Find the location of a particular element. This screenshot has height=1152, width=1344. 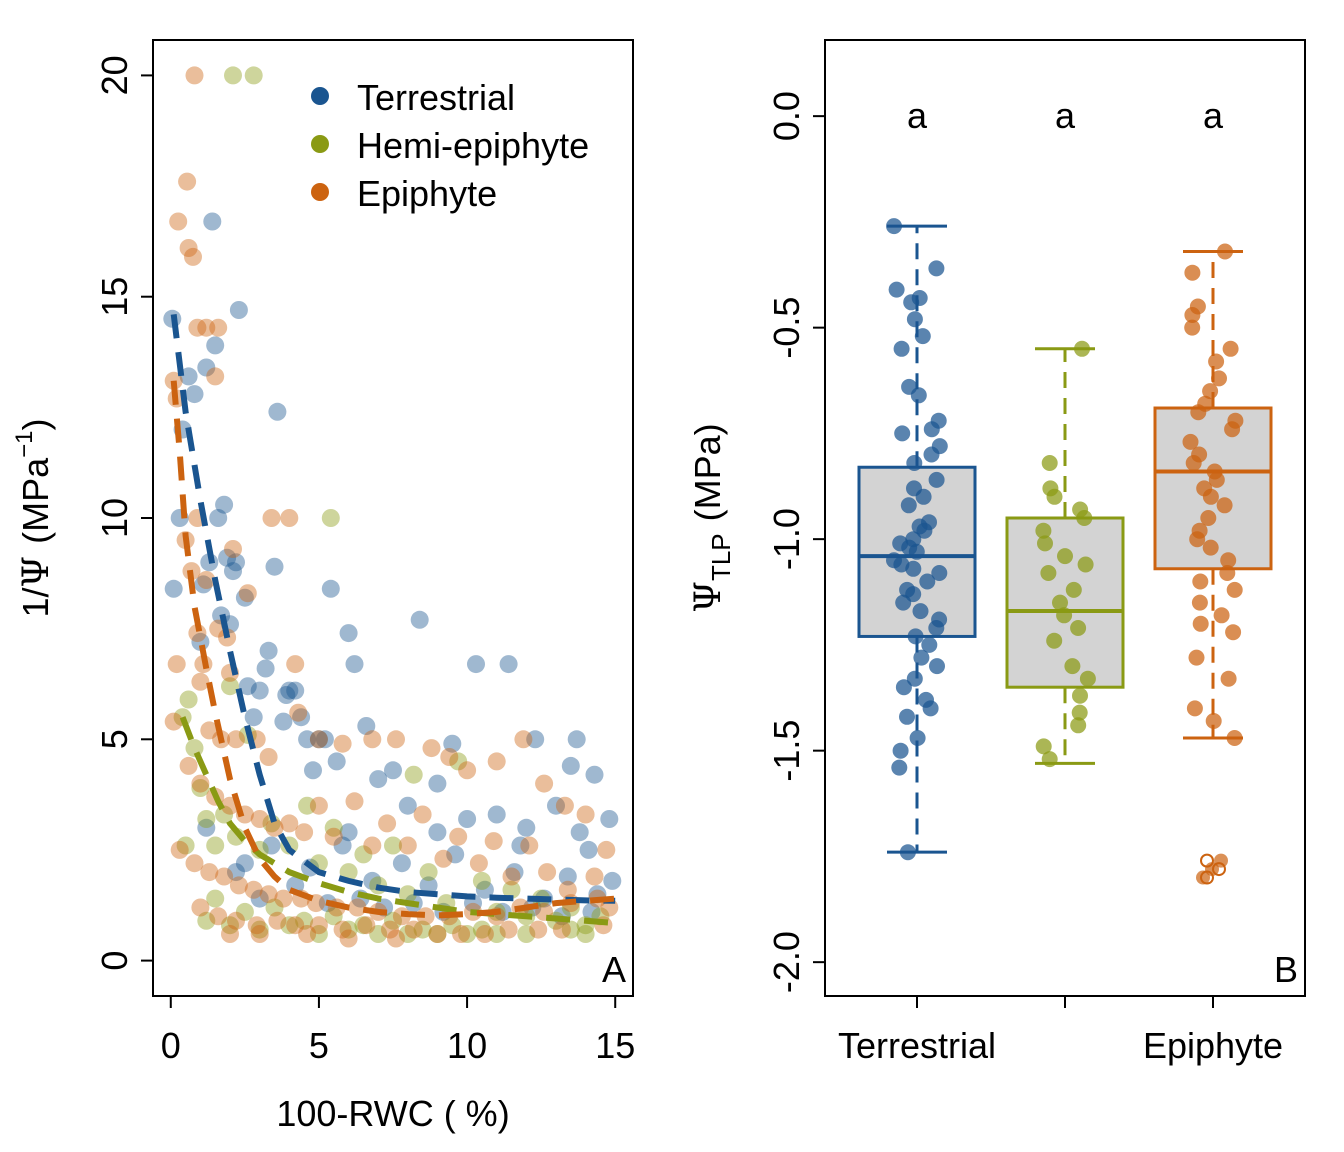

y-tick-label: -1.0 is located at coordinates (786, 539).